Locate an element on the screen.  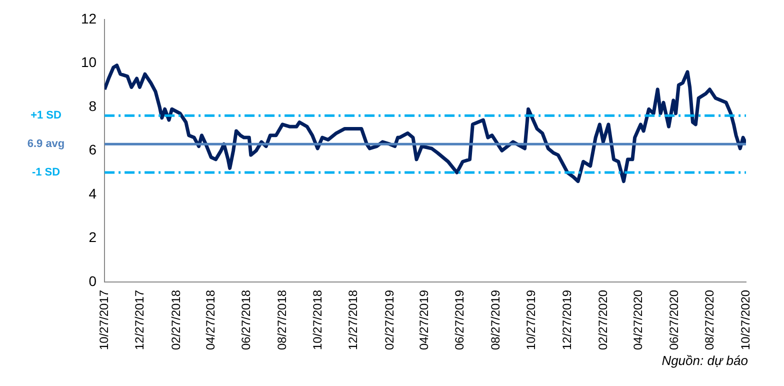
x-tick-label: 10/27/2017 is located at coordinates (103, 320).